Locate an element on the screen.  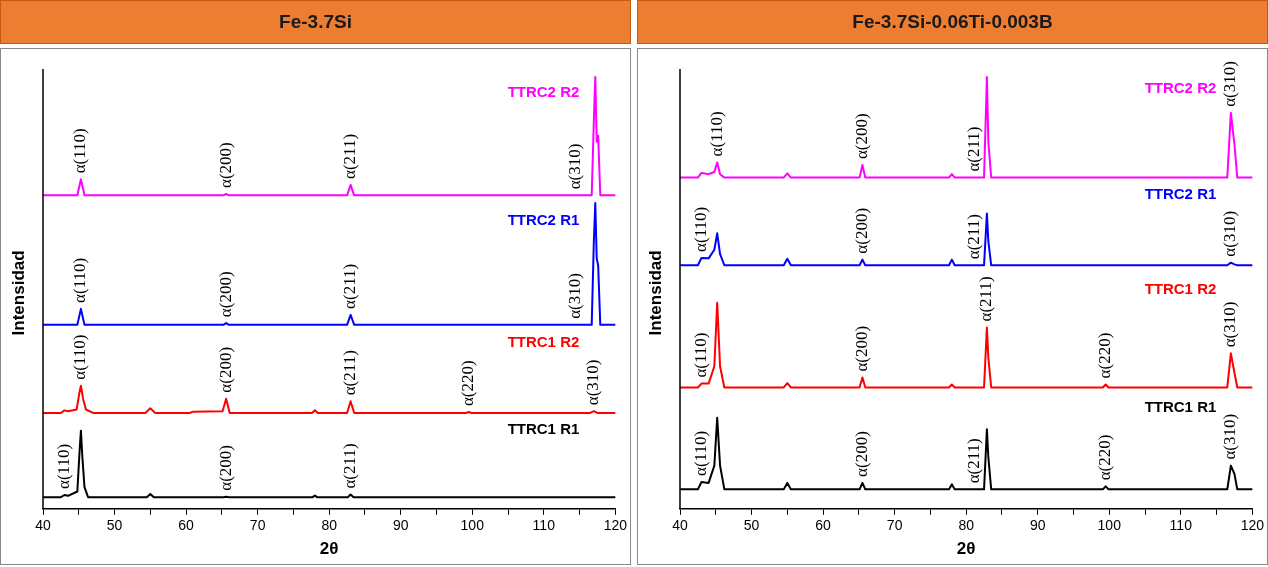
chart-title: Fe-3.7Si-0.06Ti-0.003B is located at coordinates (952, 22).